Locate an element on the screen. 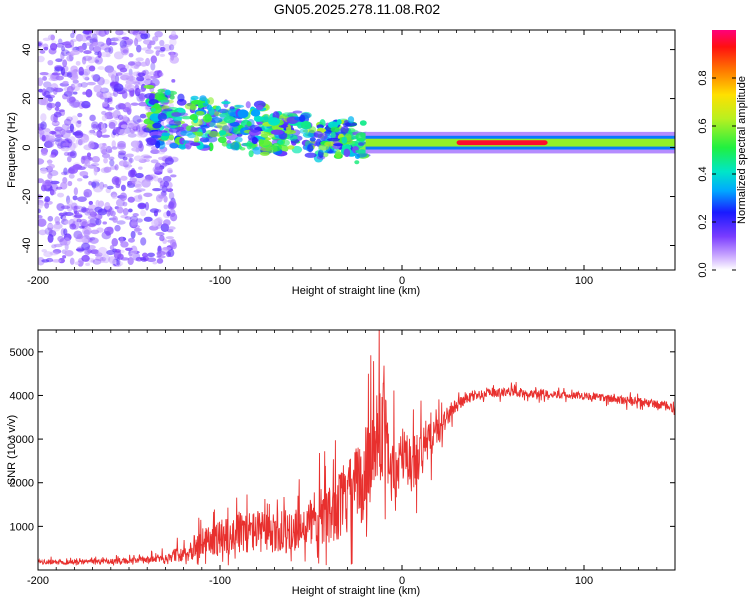 The image size is (750, 600). y-tick-label: 3000 is located at coordinates (22, 440).